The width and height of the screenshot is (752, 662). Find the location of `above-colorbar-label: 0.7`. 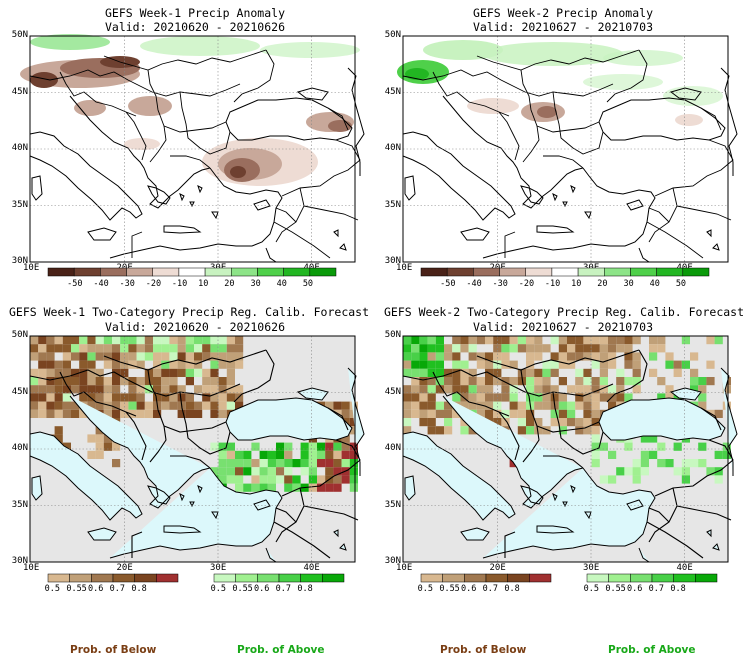

above-colorbar-label: 0.7 is located at coordinates (656, 589).